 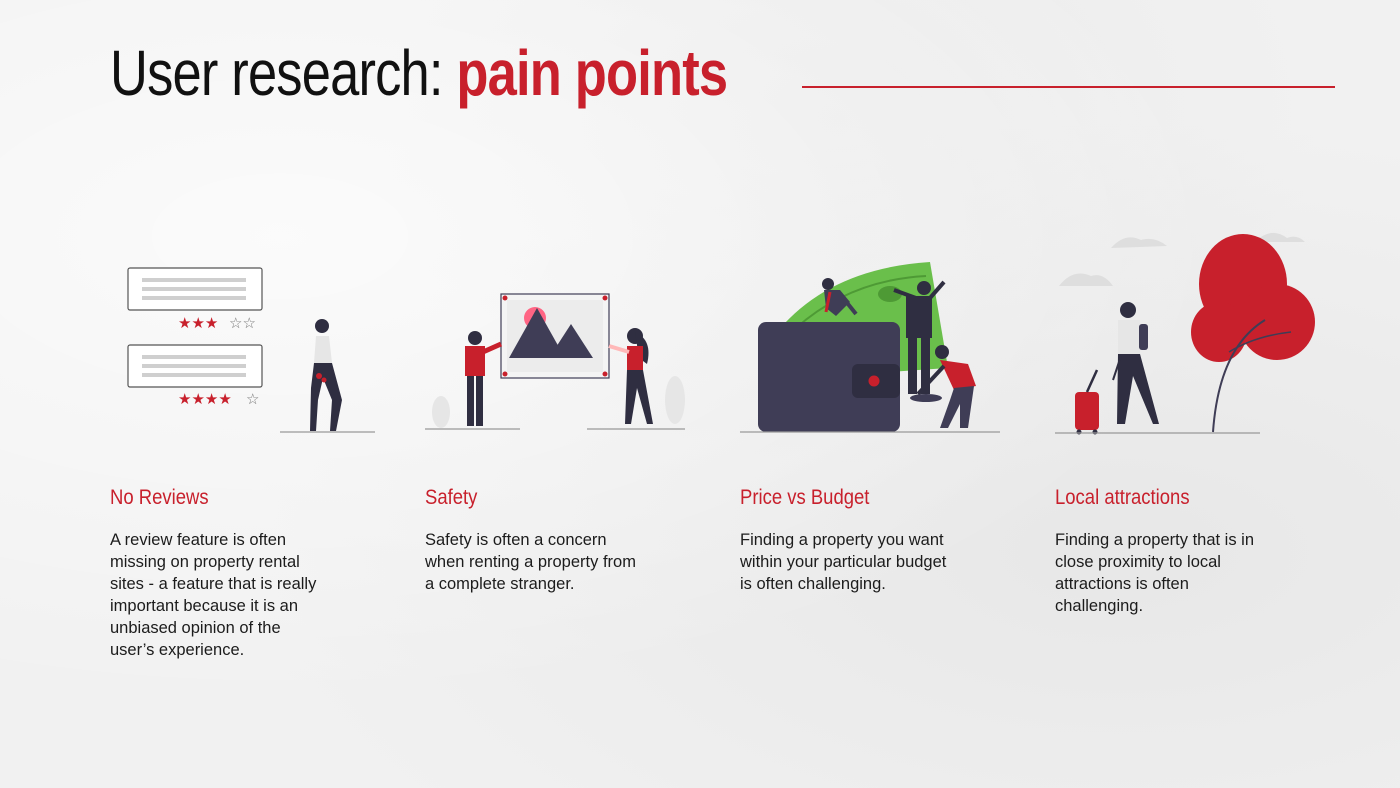 I want to click on suitcase-icon, so click(x=1087, y=402).